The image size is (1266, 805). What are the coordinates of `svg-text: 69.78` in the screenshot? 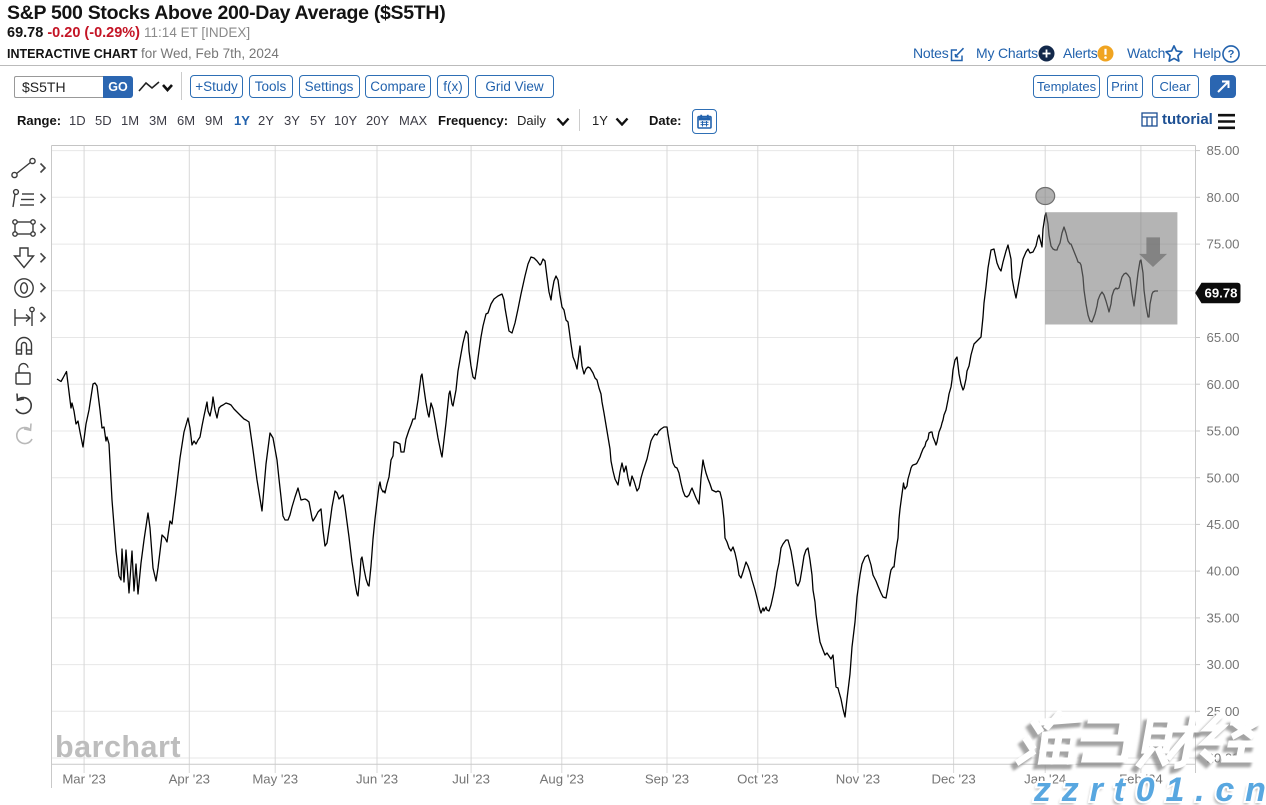 It's located at (1220, 293).